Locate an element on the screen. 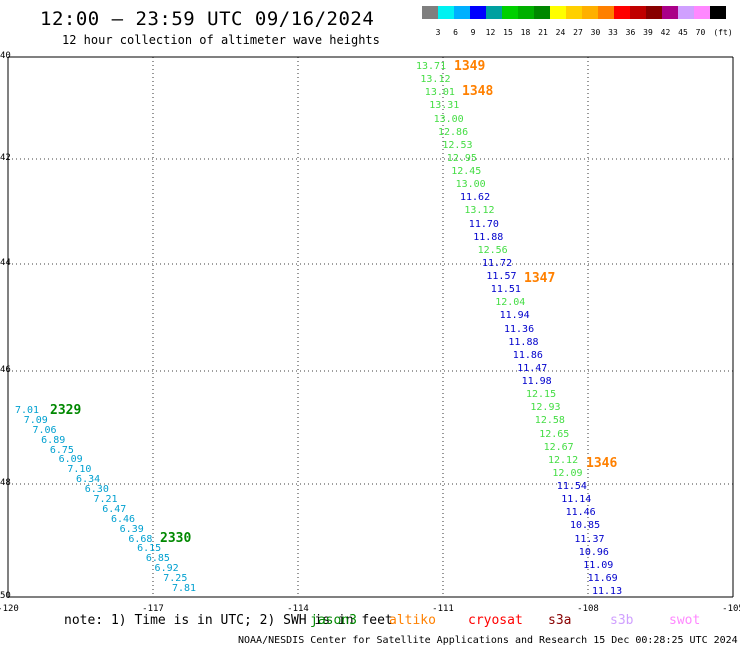  lat-tick-label: 44 is located at coordinates (5, 263).